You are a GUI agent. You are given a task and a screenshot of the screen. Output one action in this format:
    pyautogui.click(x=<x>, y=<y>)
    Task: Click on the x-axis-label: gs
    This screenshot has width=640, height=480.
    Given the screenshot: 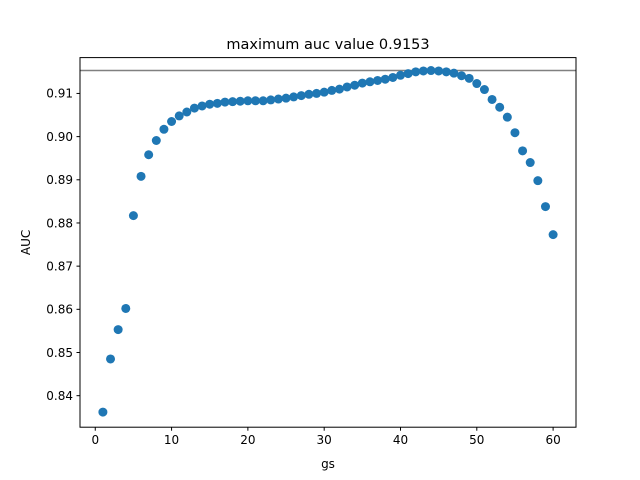 What is the action you would take?
    pyautogui.click(x=328, y=464)
    